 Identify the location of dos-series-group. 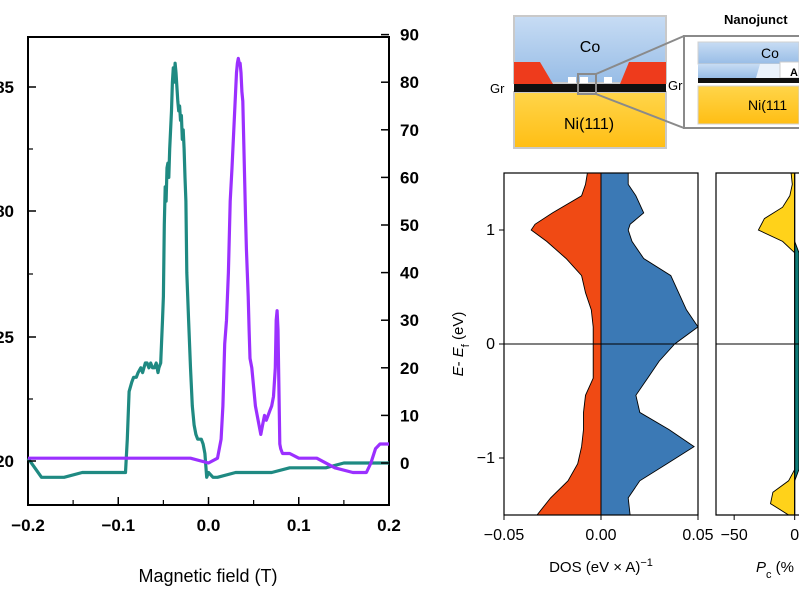
(601, 344).